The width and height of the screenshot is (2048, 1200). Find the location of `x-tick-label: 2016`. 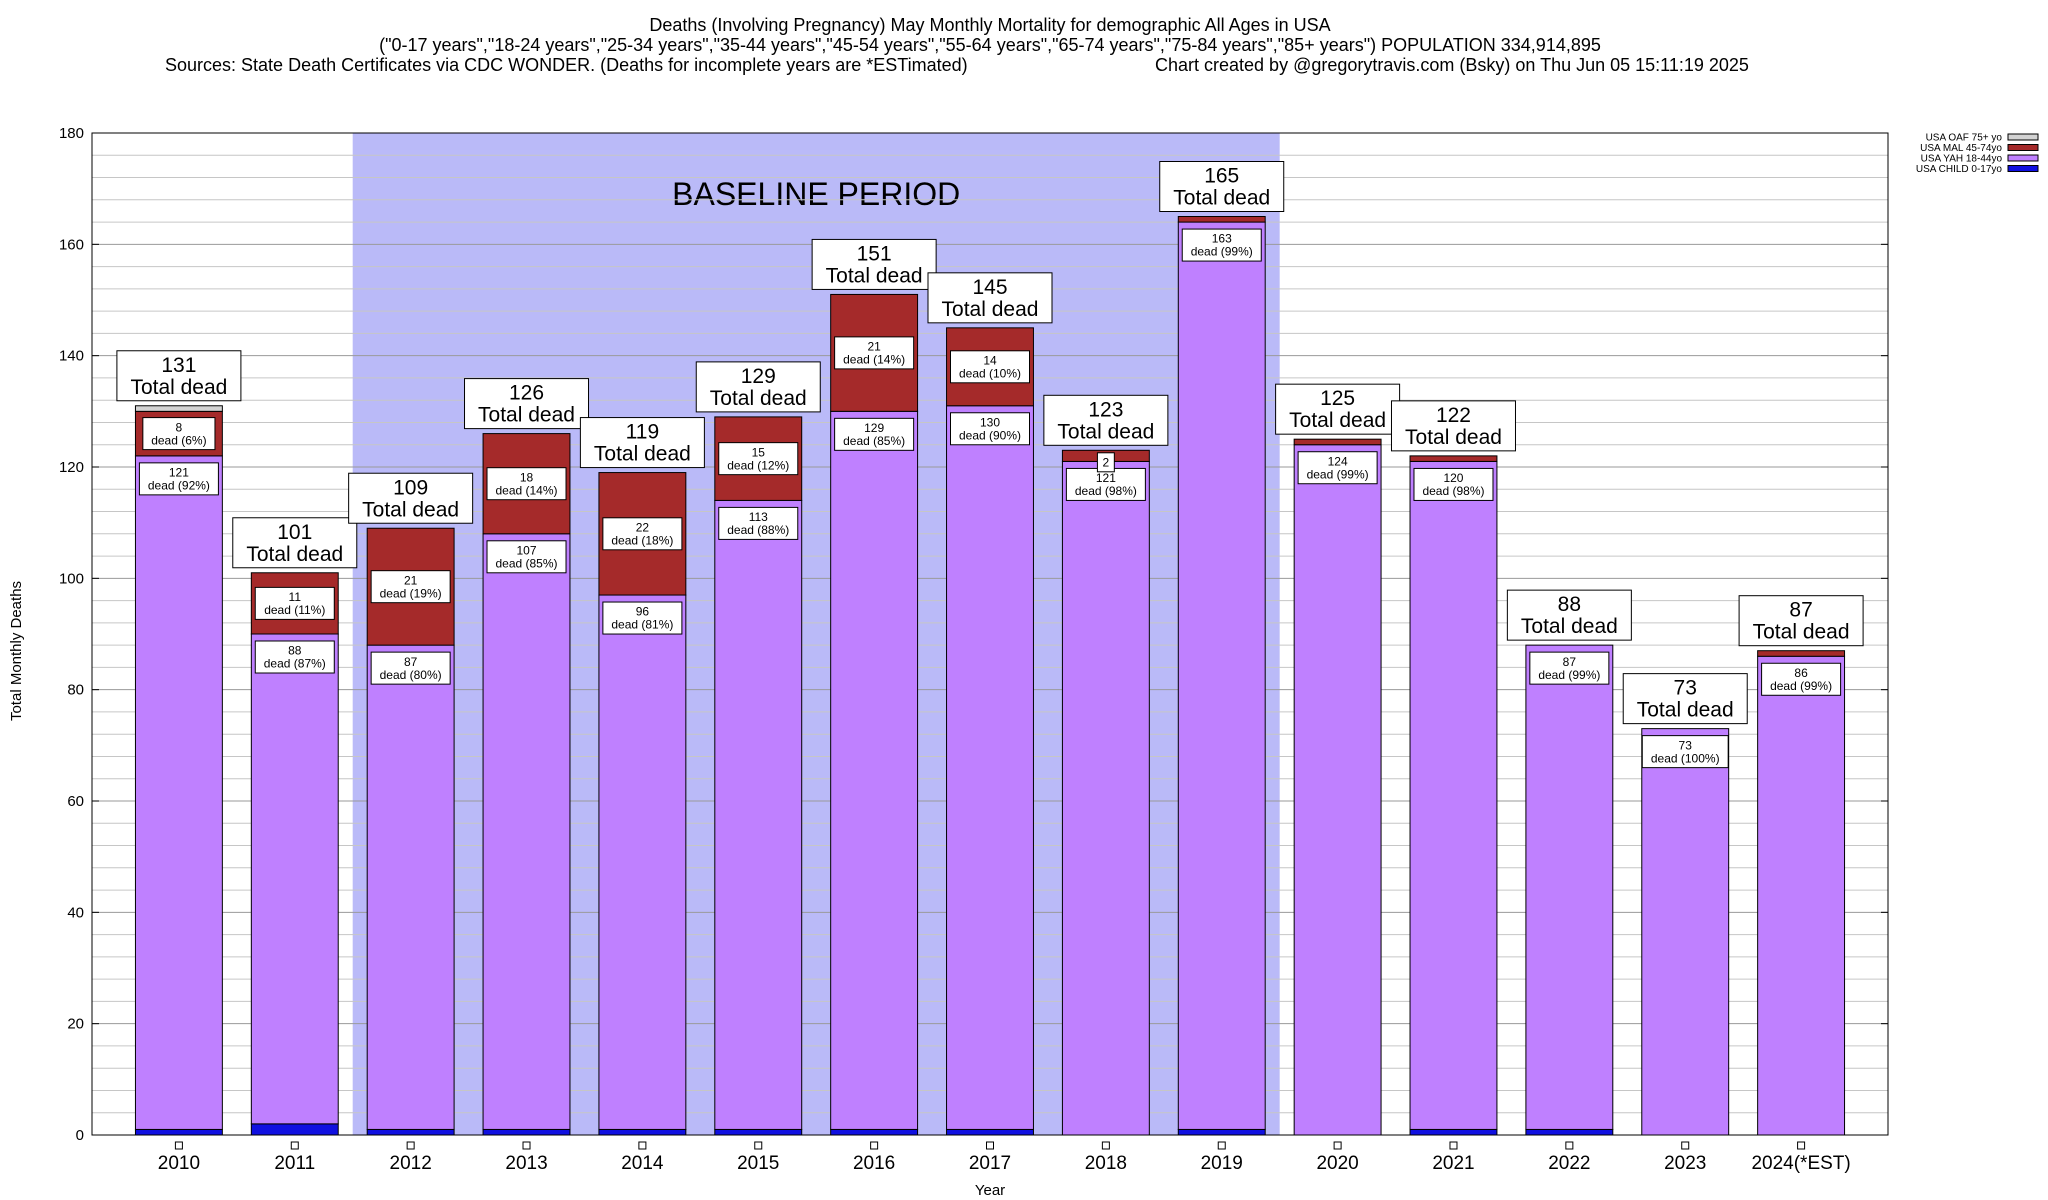

x-tick-label: 2016 is located at coordinates (874, 1163).